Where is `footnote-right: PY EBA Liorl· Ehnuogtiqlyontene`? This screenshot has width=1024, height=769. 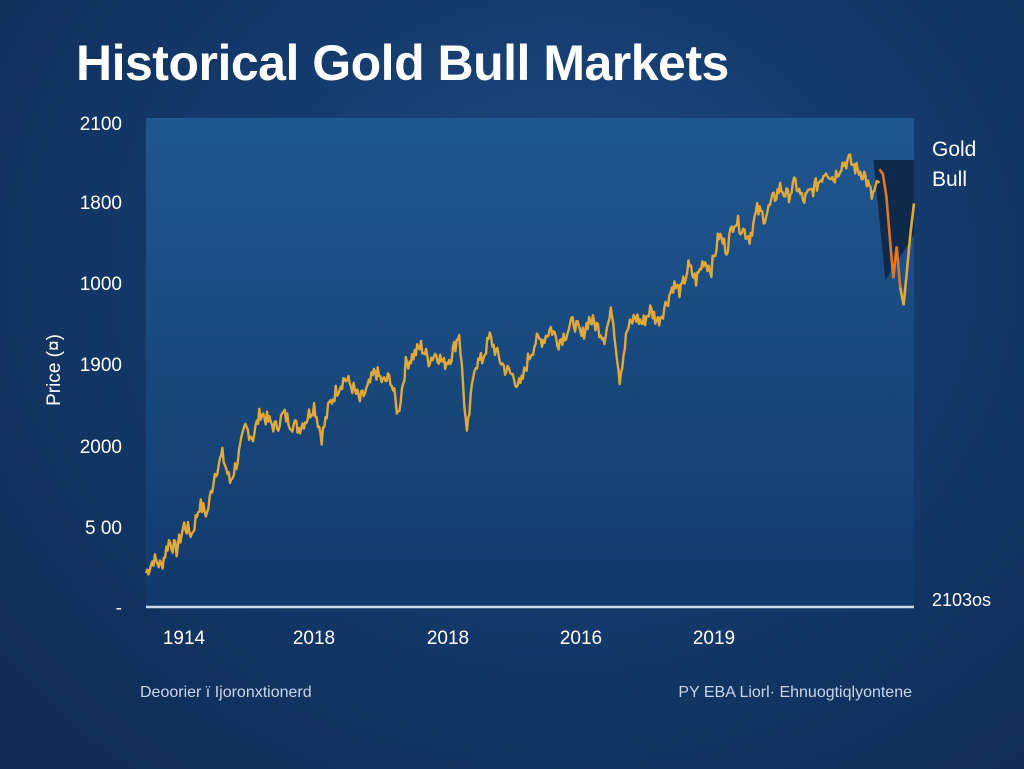 footnote-right: PY EBA Liorl· Ehnuogtiqlyontene is located at coordinates (795, 692).